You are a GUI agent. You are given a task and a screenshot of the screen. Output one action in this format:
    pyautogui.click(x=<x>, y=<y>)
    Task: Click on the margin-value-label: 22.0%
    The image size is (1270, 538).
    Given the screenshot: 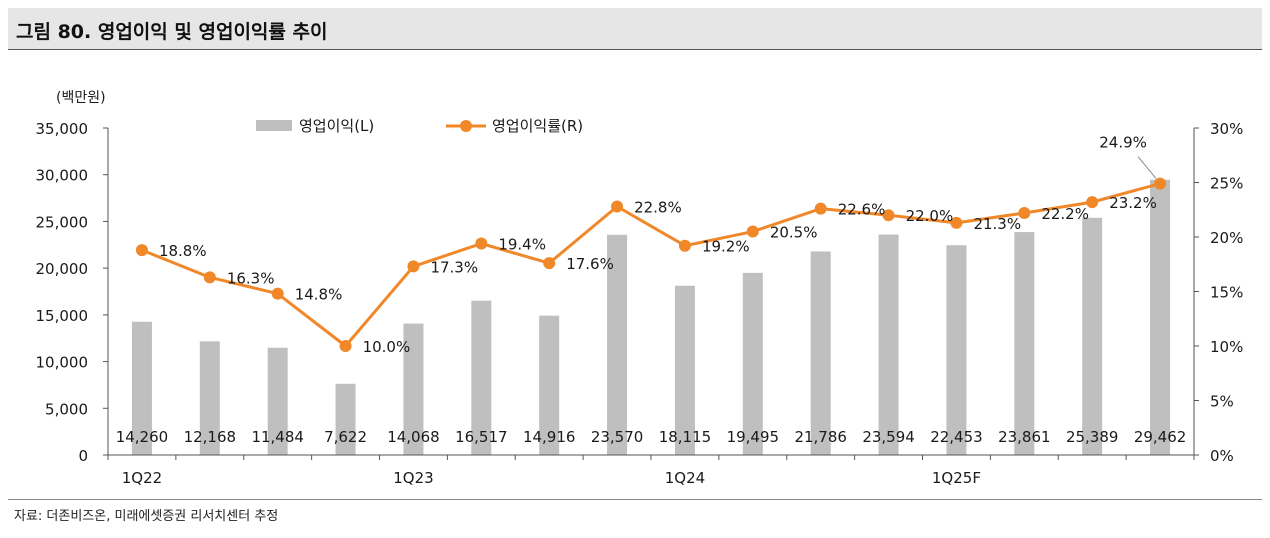 What is the action you would take?
    pyautogui.click(x=930, y=216)
    